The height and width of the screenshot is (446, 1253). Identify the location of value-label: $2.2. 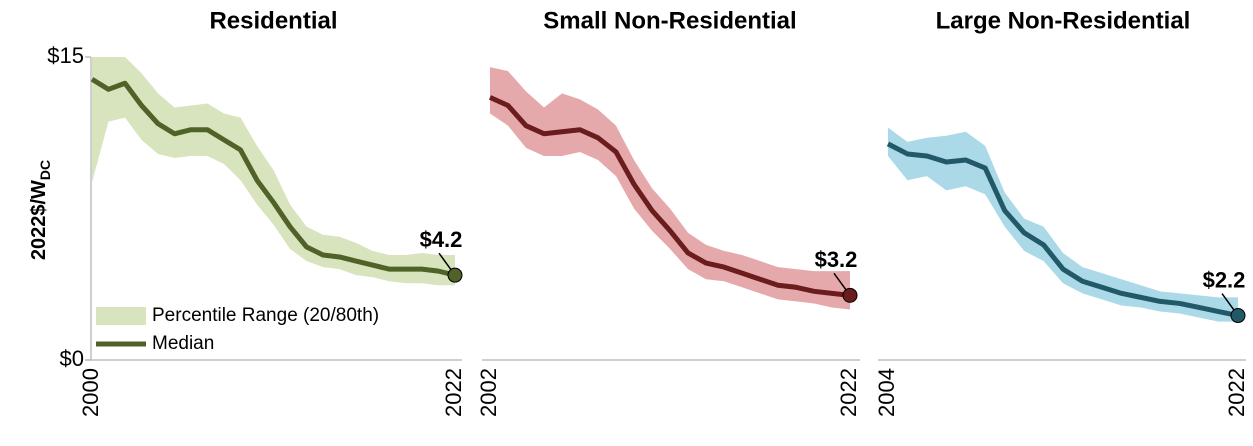
(1224, 279).